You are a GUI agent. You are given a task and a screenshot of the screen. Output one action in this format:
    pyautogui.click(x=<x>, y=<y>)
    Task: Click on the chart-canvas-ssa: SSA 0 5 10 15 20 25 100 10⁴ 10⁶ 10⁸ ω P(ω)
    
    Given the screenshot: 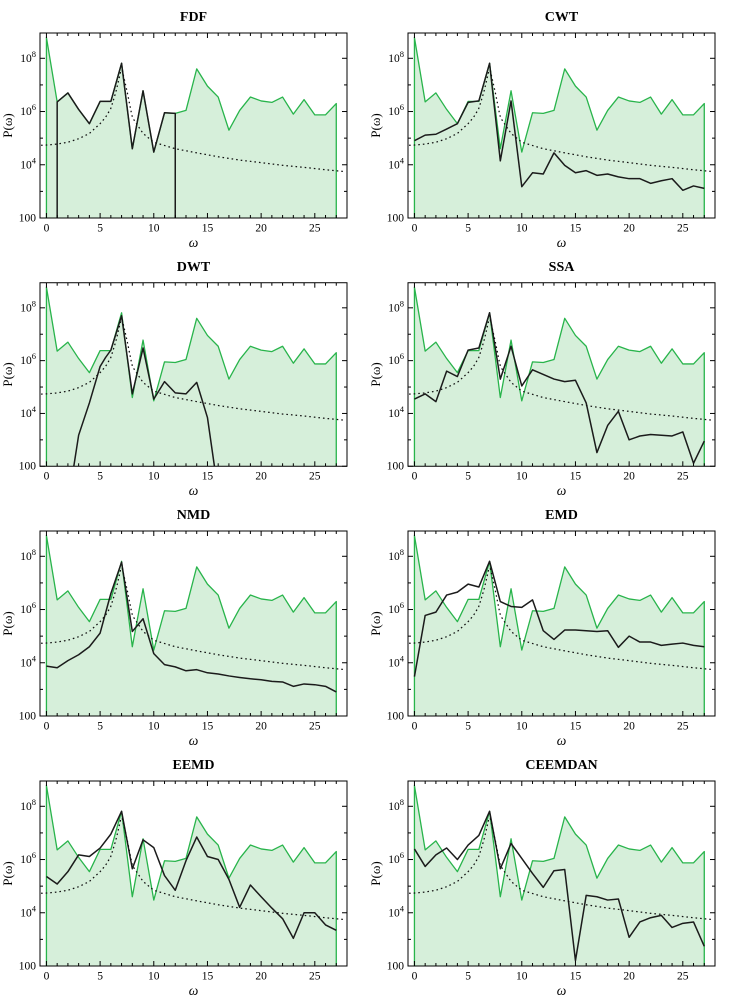 What is the action you would take?
    pyautogui.click(x=542, y=379)
    